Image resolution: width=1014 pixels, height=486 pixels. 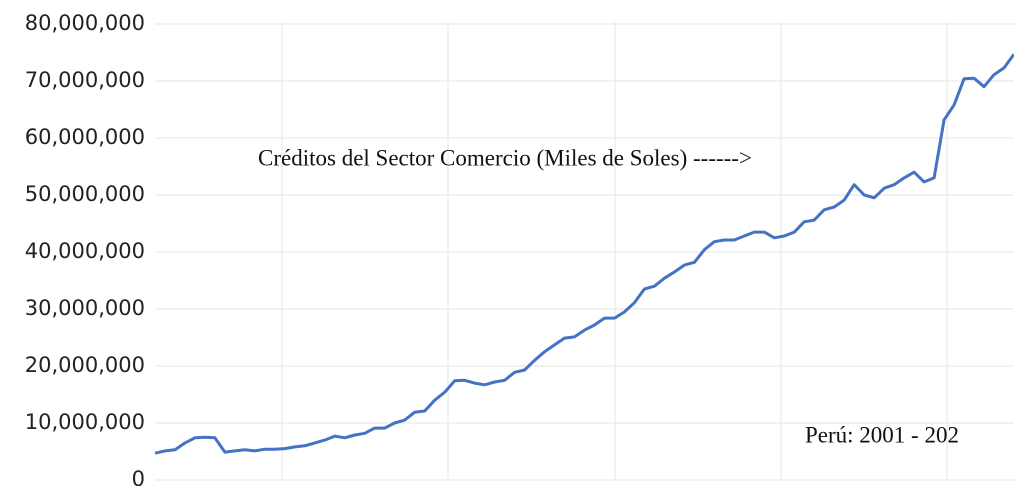 I want to click on y-tick-label: 60,000,000, so click(x=85, y=137).